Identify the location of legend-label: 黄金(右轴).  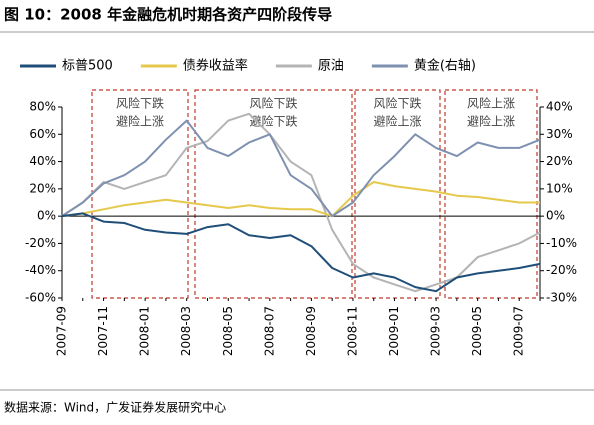
(445, 66).